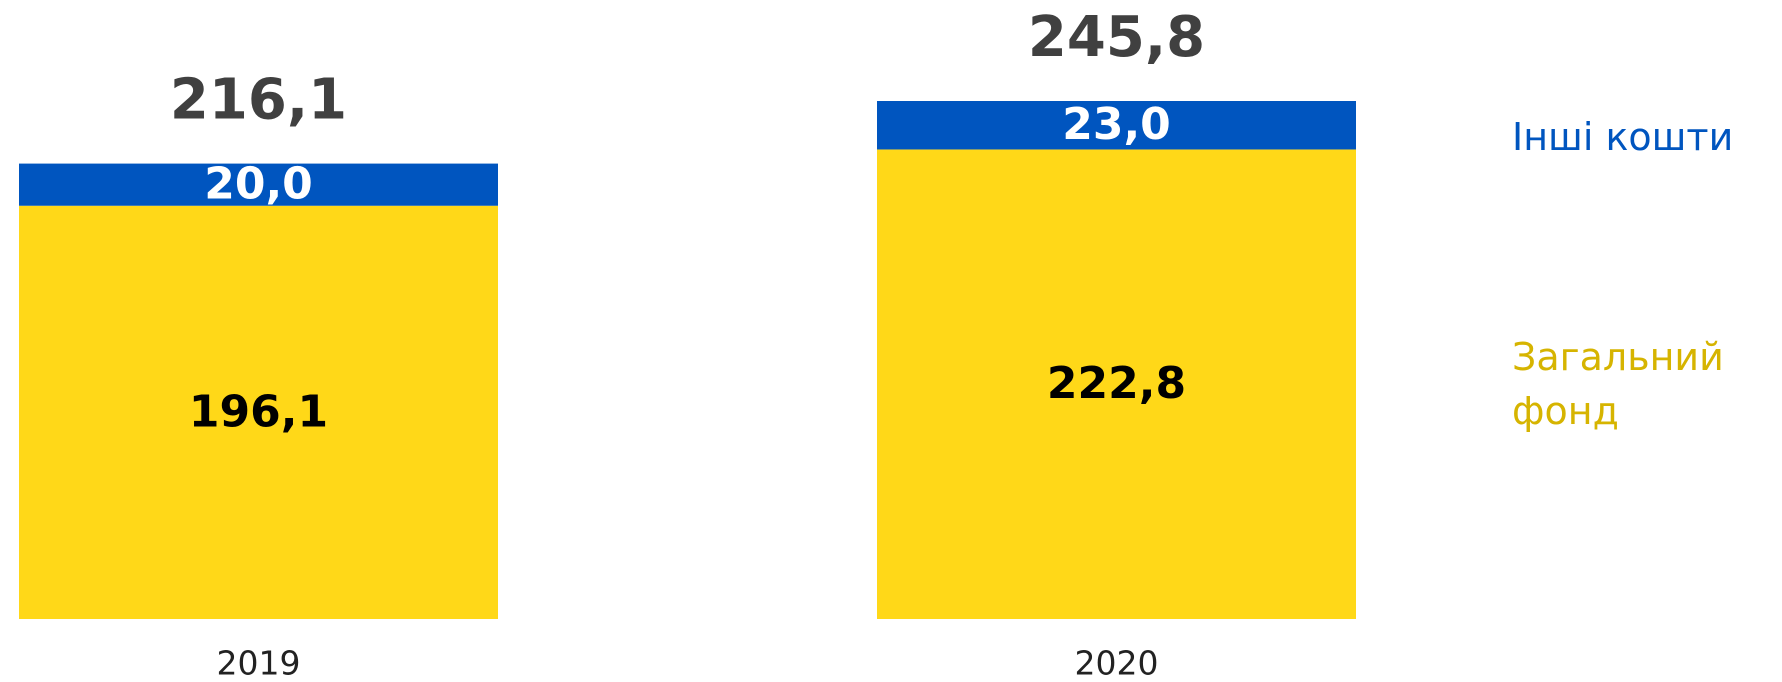 Image resolution: width=1782 pixels, height=682 pixels. I want to click on value-label: 20,0, so click(258, 184).